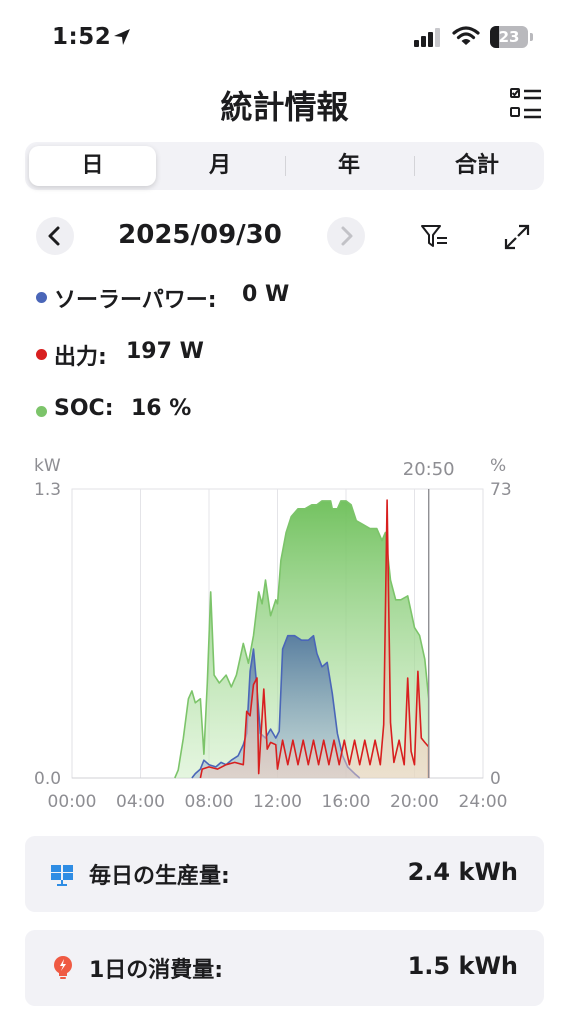 Image resolution: width=569 pixels, height=1024 pixels. I want to click on solar-power-series-area, so click(275, 706).